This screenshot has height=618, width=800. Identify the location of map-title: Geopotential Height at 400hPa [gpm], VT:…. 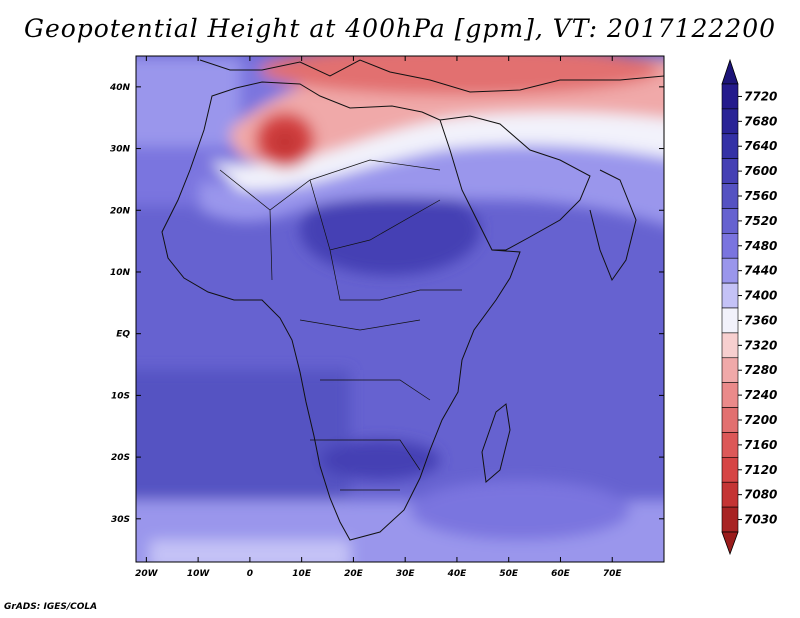
(400, 28).